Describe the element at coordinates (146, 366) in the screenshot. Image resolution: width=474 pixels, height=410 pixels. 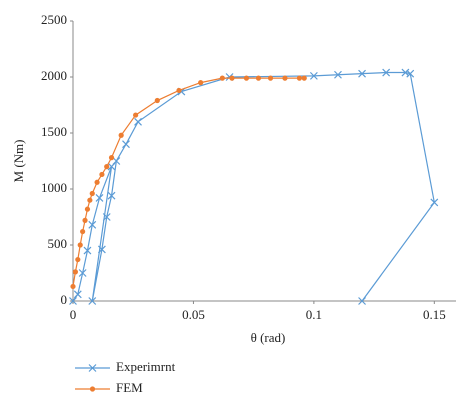
I see `legend-label: Experimrnt` at that location.